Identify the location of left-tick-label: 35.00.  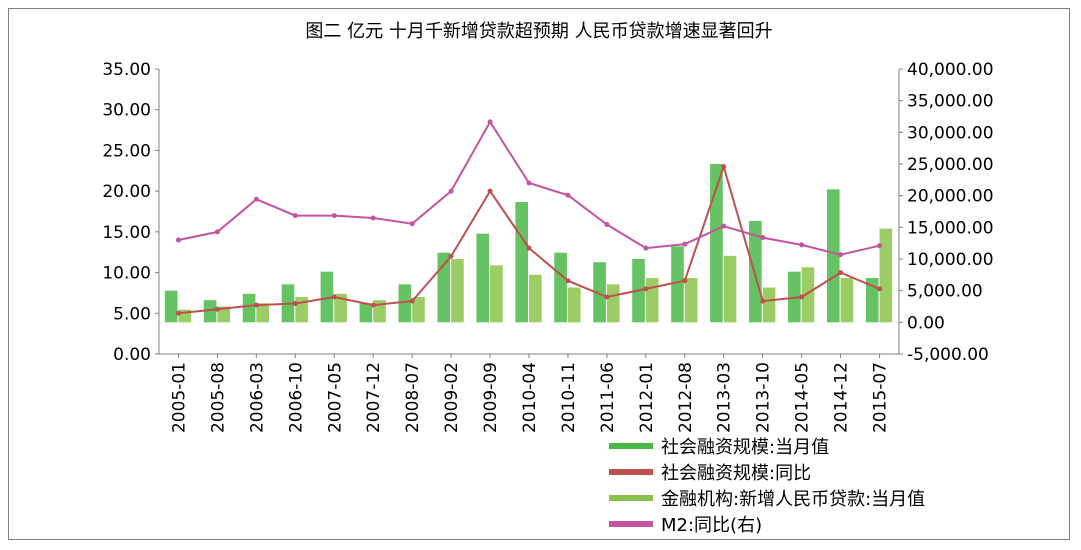
(126, 70).